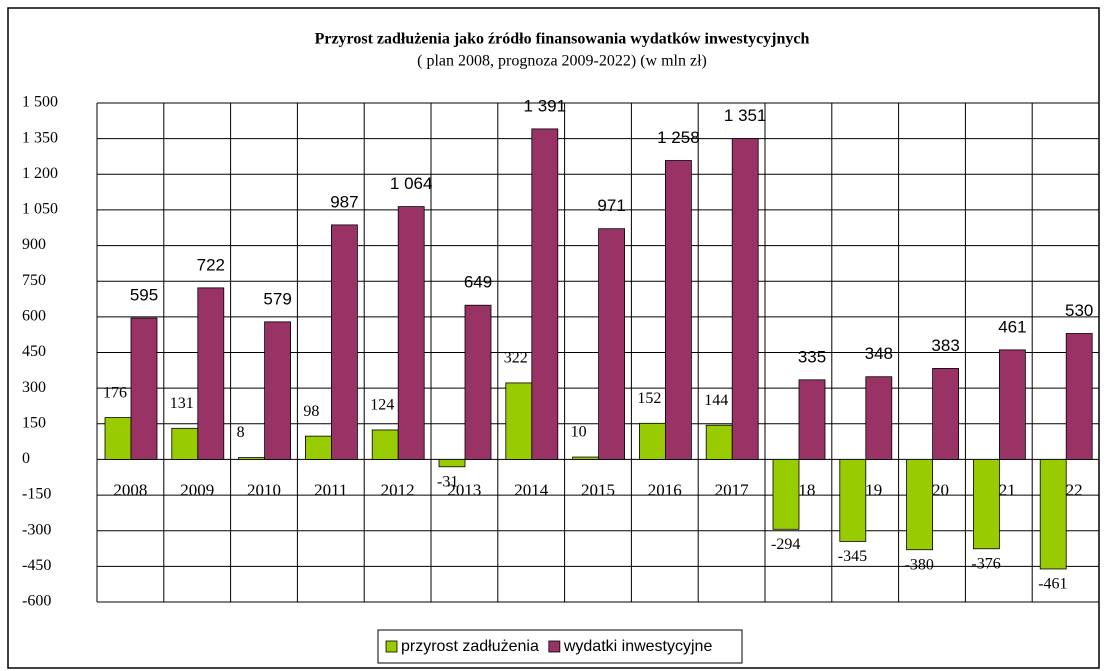 Image resolution: width=1107 pixels, height=671 pixels. What do you see at coordinates (1012, 326) in the screenshot?
I see `data-label: 461` at bounding box center [1012, 326].